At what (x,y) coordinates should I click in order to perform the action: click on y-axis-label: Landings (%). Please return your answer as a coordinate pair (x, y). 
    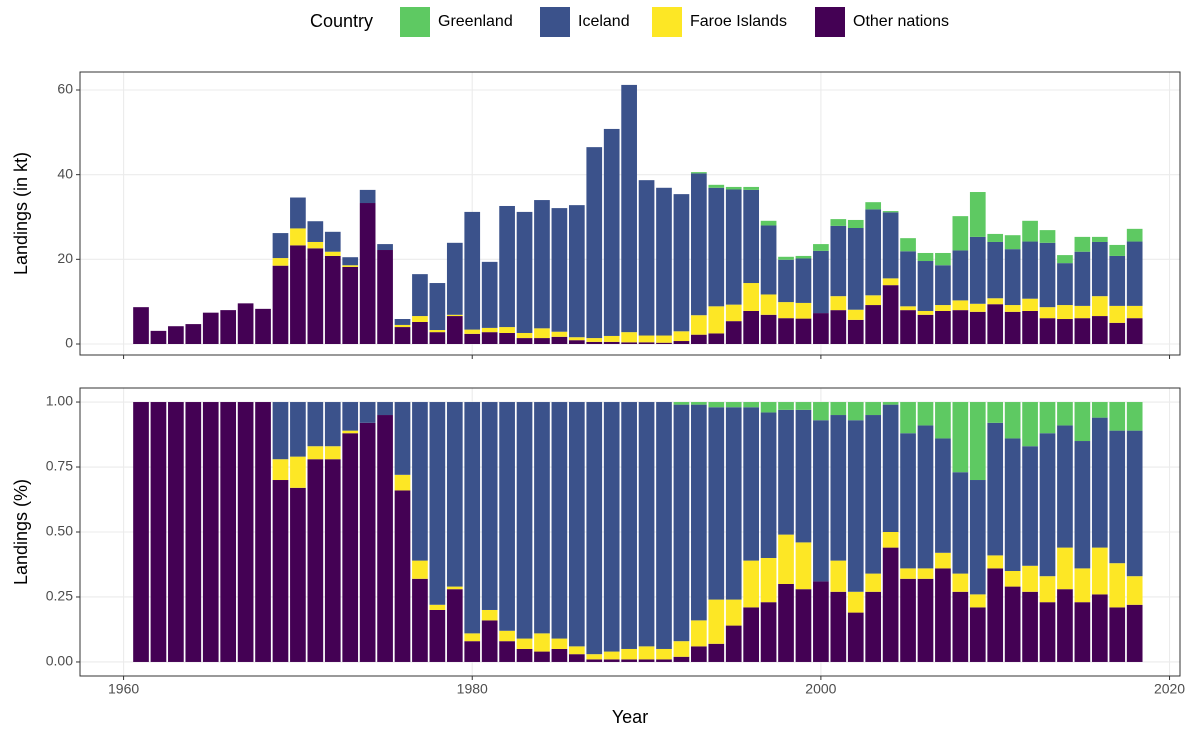
    Looking at the image, I should click on (21, 532).